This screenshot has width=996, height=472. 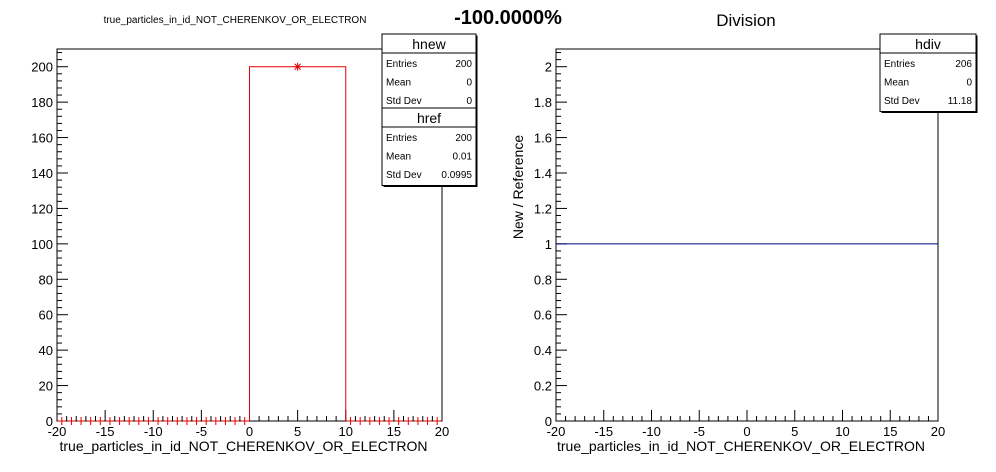 I want to click on y-tick-label: 2, so click(x=548, y=67).